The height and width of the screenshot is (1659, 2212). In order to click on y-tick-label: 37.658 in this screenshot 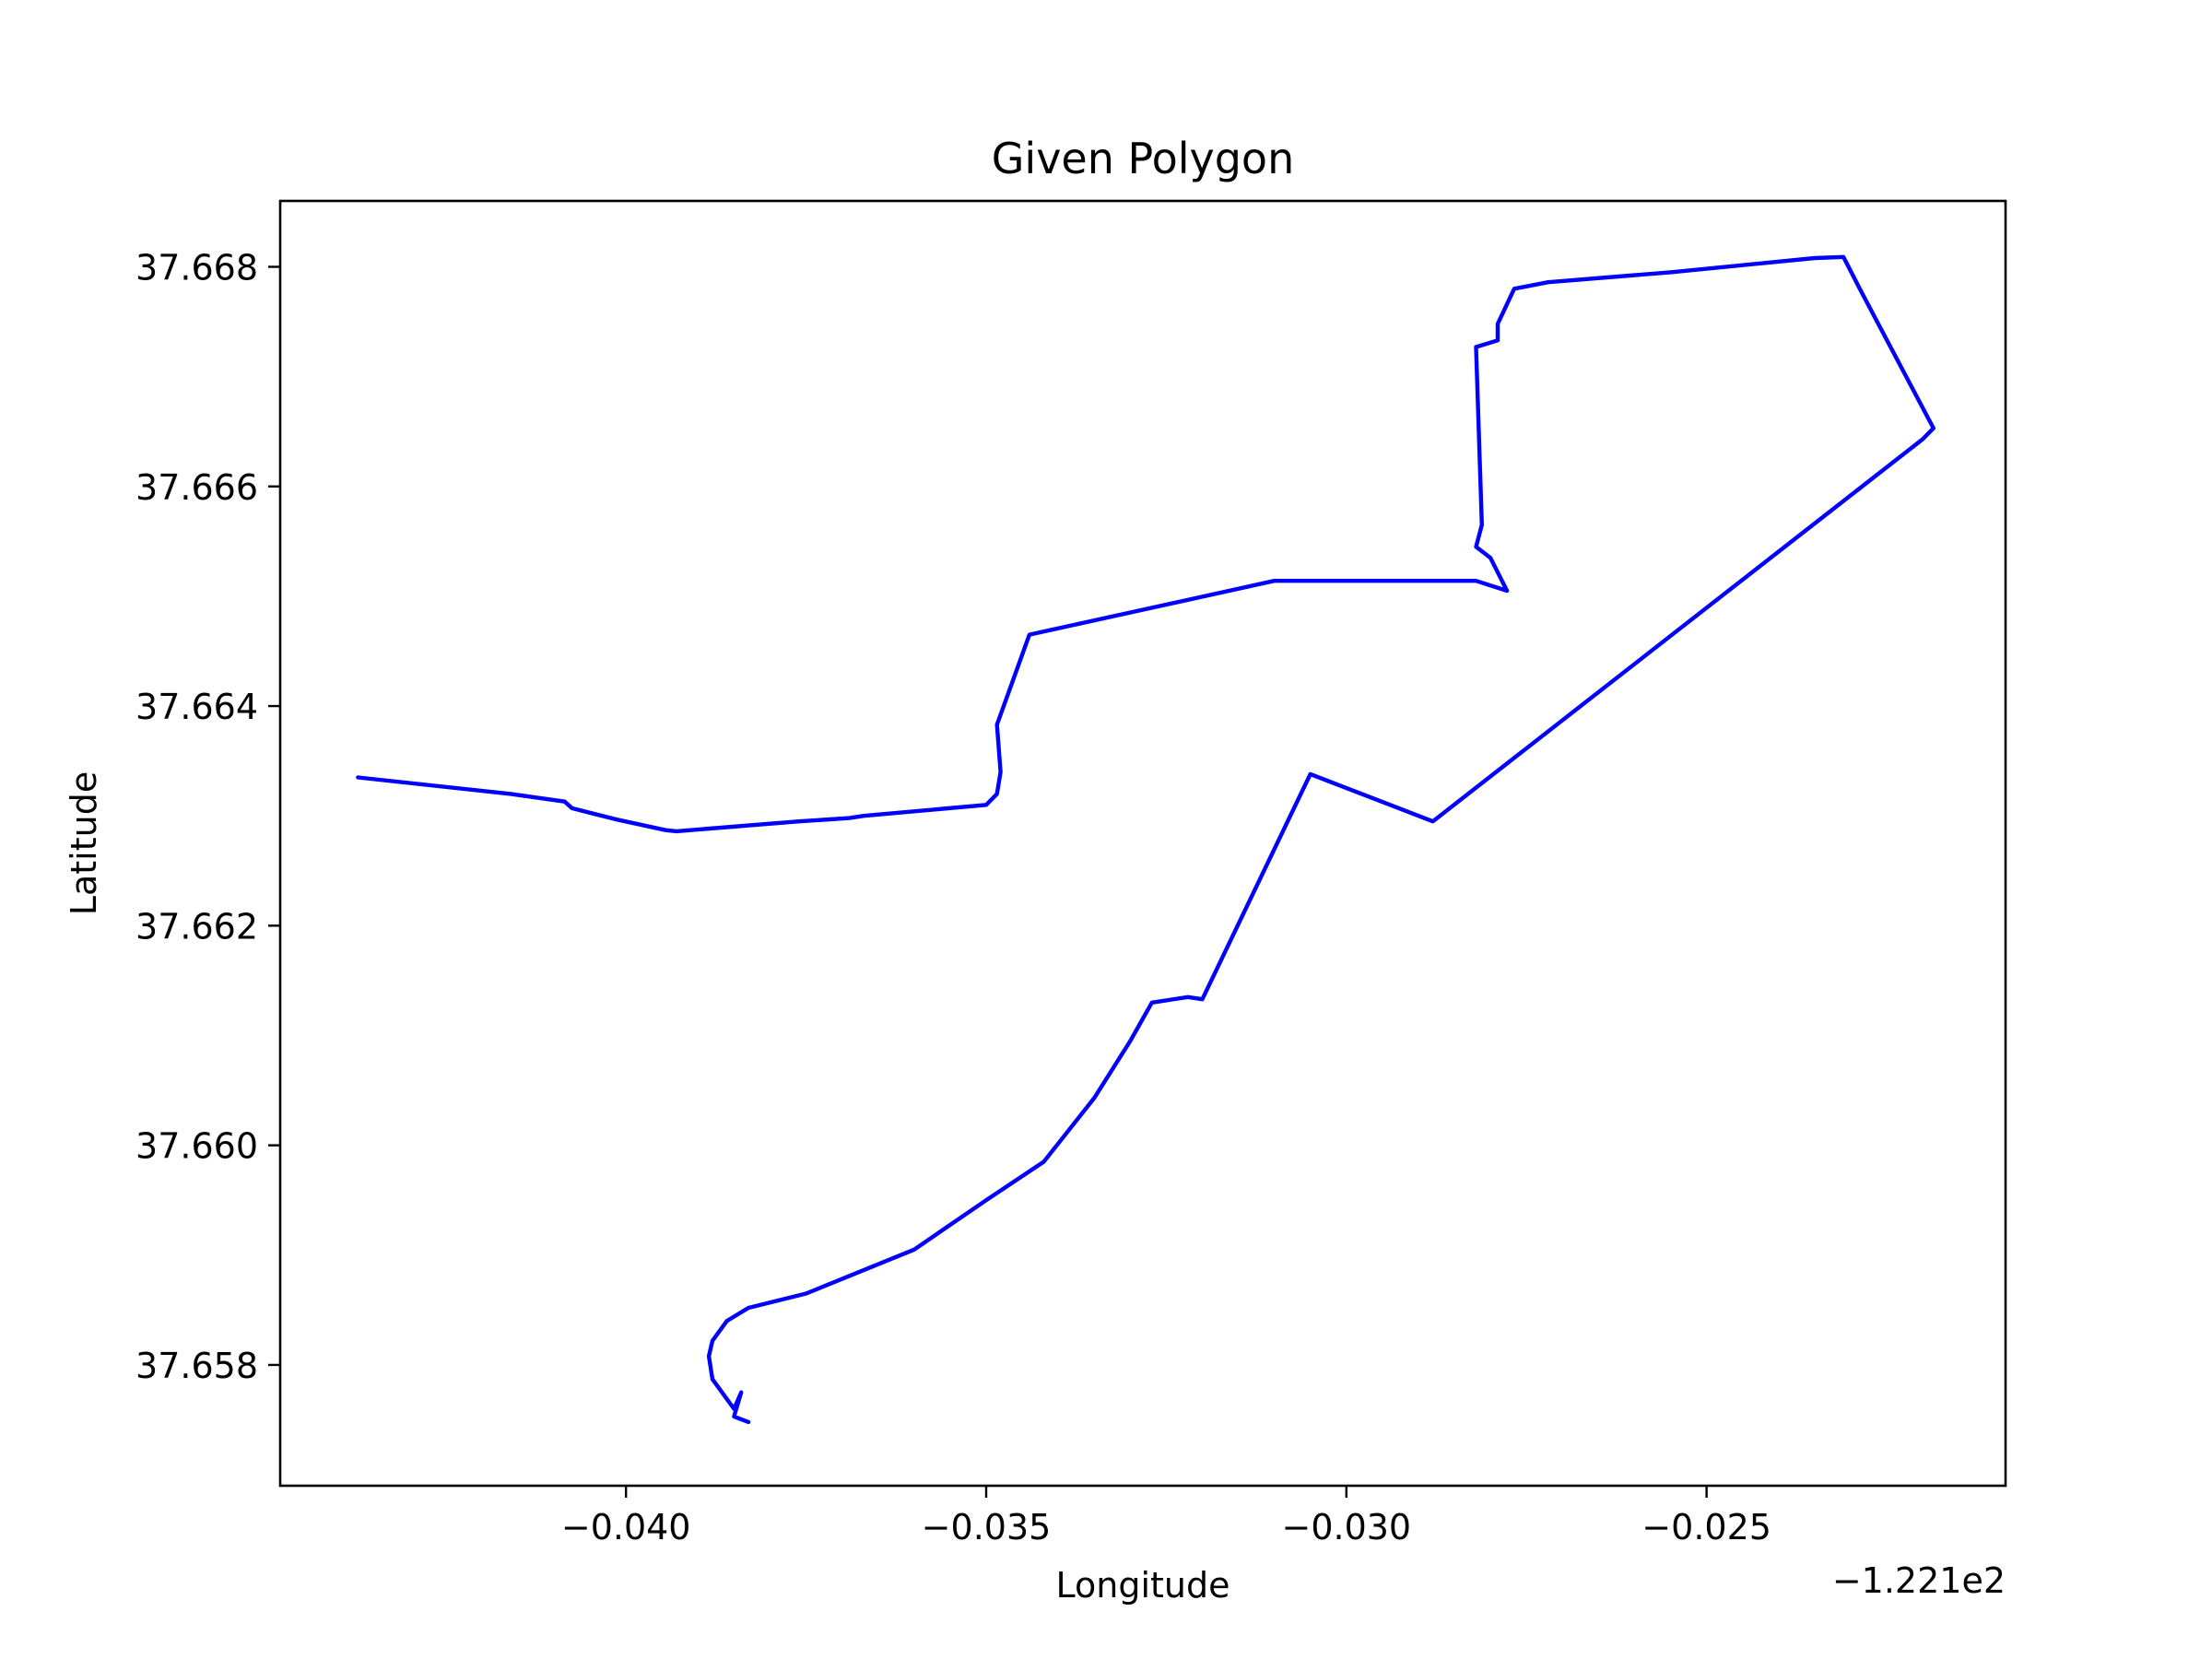, I will do `click(196, 1366)`.